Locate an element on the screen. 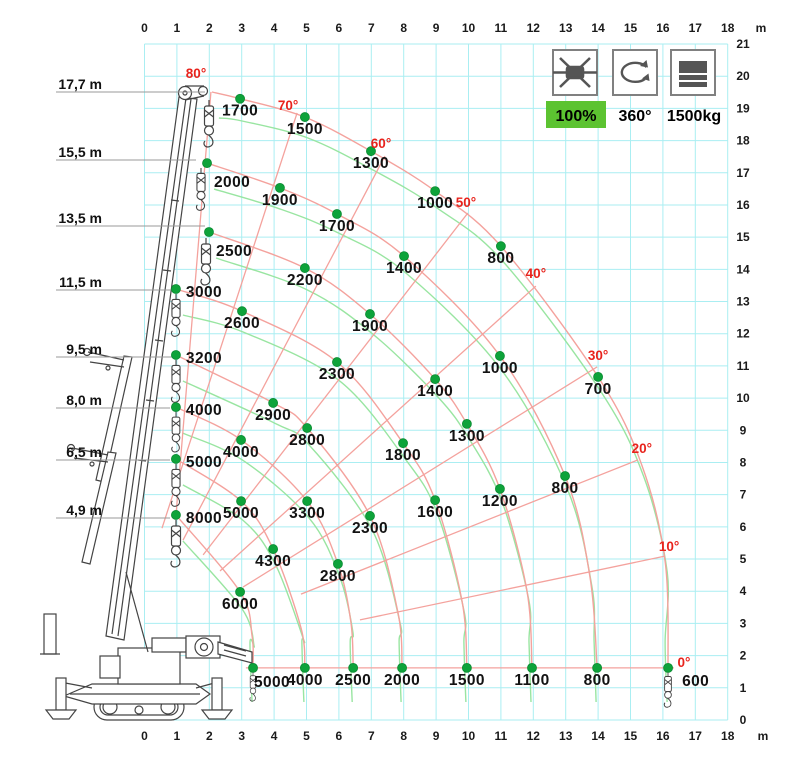 The height and width of the screenshot is (762, 800). capacity-label: 6000 is located at coordinates (240, 604).